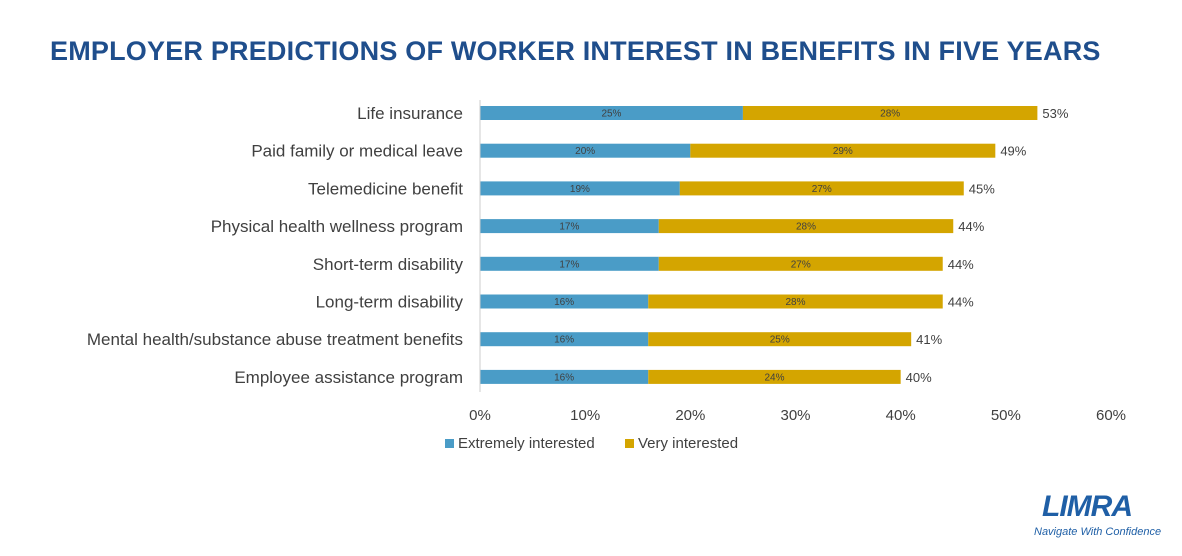  What do you see at coordinates (982, 188) in the screenshot?
I see `total-label: 45%` at bounding box center [982, 188].